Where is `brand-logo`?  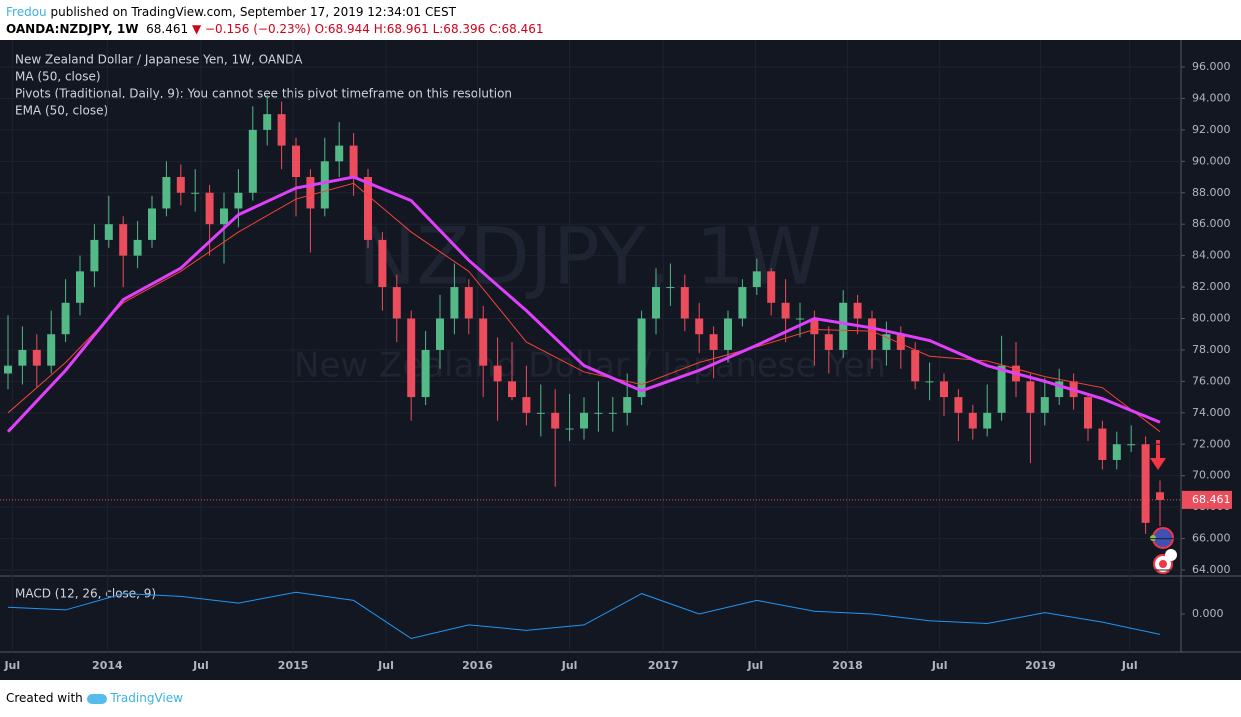 brand-logo is located at coordinates (96, 698).